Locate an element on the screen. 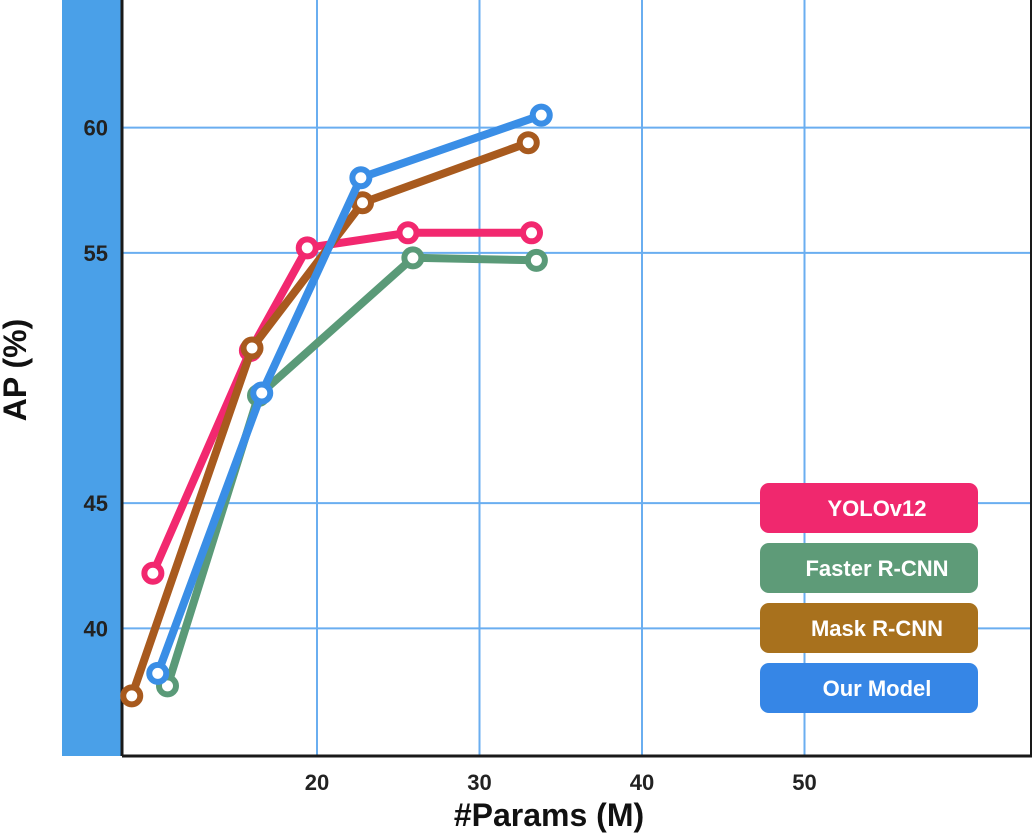 The height and width of the screenshot is (836, 1032). legend: YOLOv12 Faster R-CNN Mask R-CNN Our Model is located at coordinates (869, 598).